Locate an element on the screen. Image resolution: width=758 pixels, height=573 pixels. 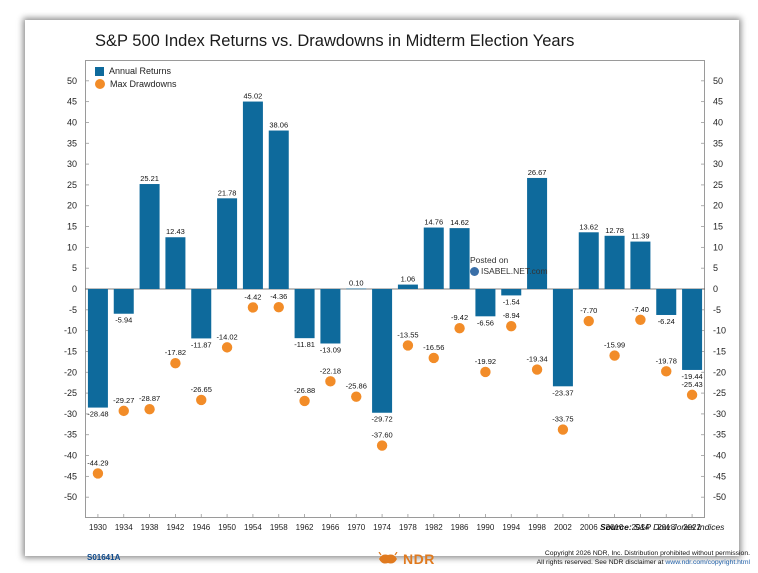
drawdown-data-label: -25.86 is located at coordinates (356, 386).